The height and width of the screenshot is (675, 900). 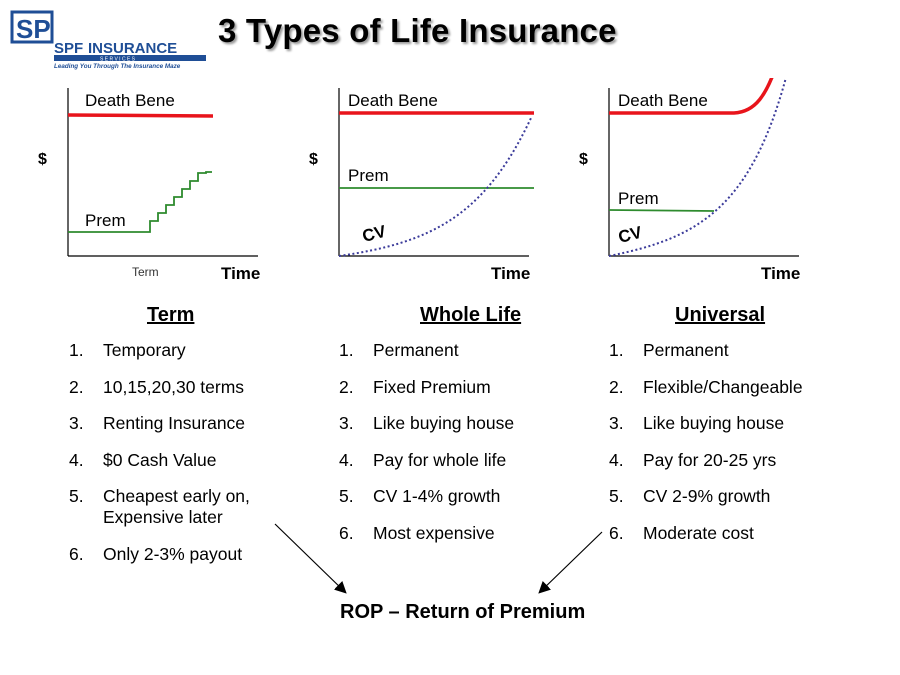 What do you see at coordinates (720, 315) in the screenshot?
I see `heading-universal: Universal` at bounding box center [720, 315].